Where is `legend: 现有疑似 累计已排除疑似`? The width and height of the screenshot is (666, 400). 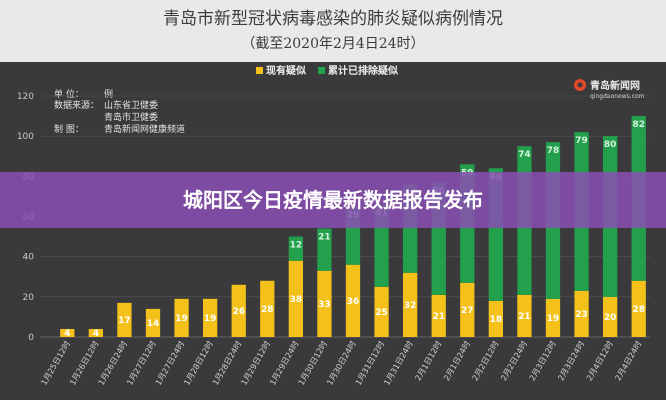
legend: 现有疑似 累计已排除疑似 is located at coordinates (327, 70).